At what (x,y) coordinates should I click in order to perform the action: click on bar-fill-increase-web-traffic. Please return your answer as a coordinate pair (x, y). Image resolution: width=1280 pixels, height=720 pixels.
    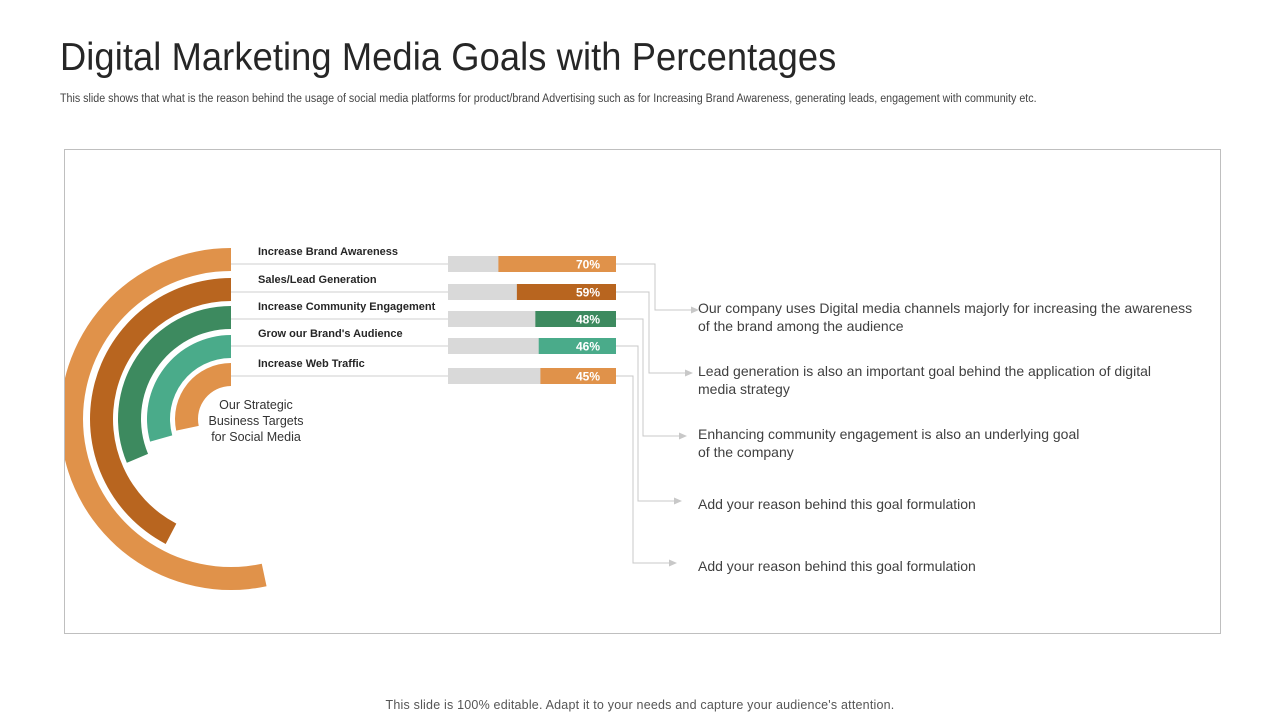
    Looking at the image, I should click on (578, 376).